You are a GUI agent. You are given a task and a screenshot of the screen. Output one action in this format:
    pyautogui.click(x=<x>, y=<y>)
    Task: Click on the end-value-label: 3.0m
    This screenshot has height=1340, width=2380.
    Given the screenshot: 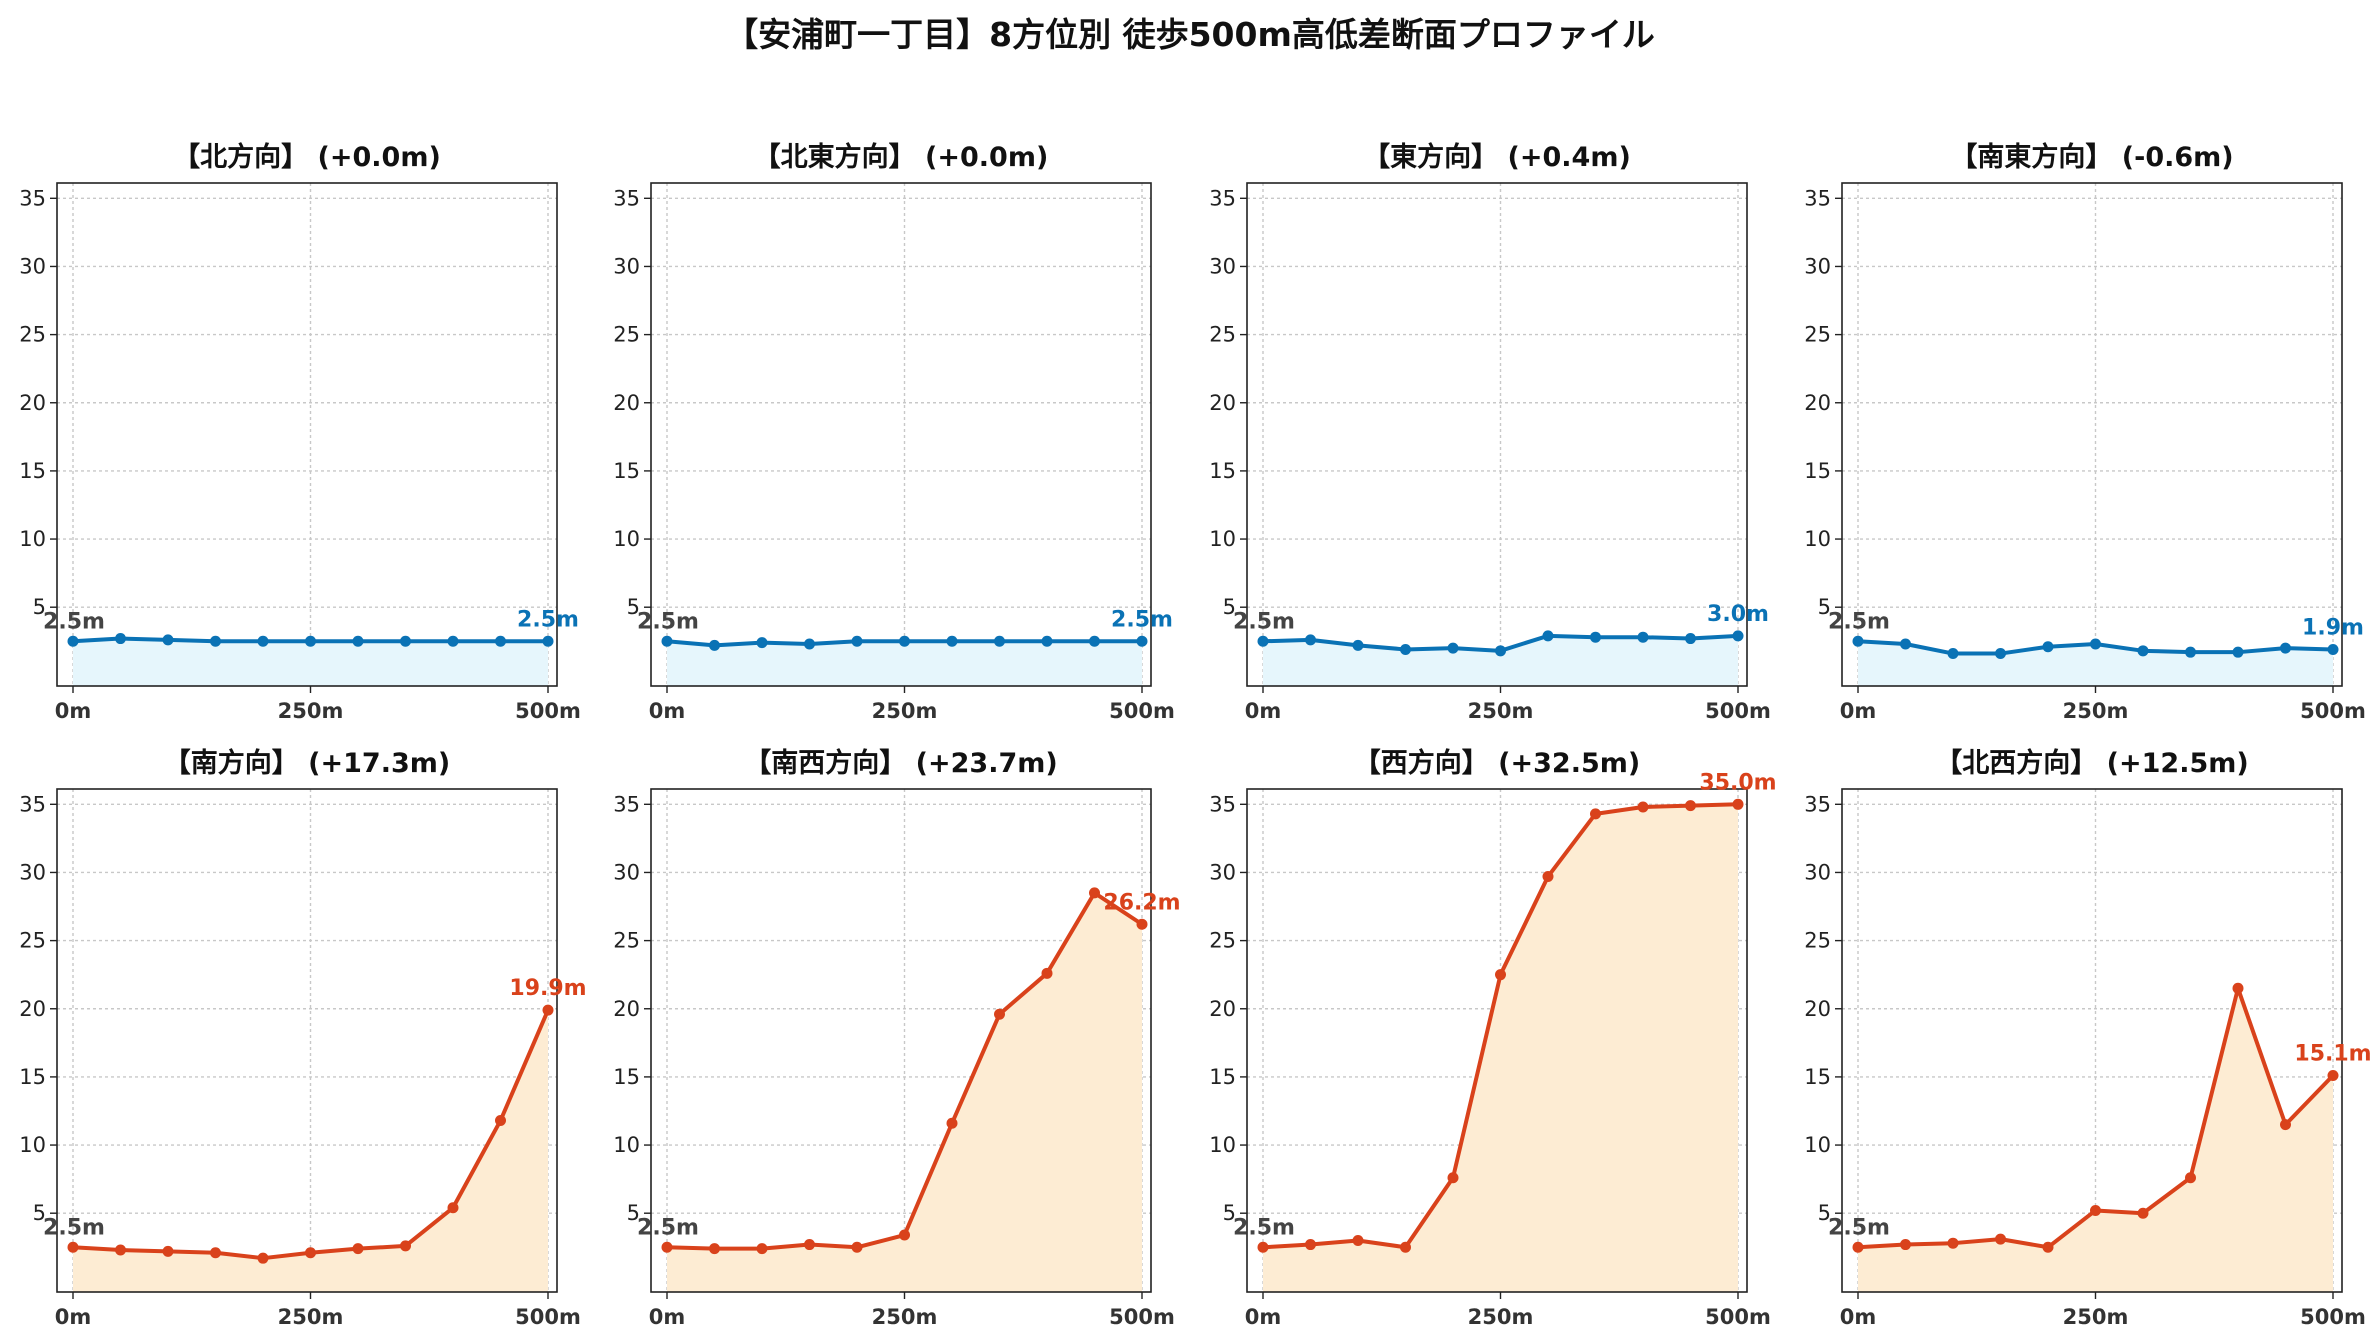 What is the action you would take?
    pyautogui.click(x=1738, y=614)
    